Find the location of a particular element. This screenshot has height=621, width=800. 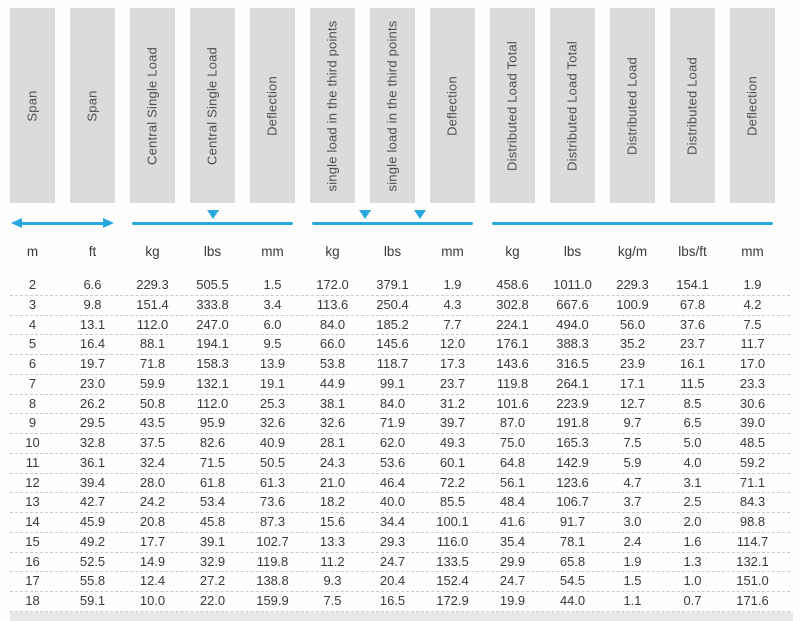

table-cell: 52.5 is located at coordinates (92, 561).